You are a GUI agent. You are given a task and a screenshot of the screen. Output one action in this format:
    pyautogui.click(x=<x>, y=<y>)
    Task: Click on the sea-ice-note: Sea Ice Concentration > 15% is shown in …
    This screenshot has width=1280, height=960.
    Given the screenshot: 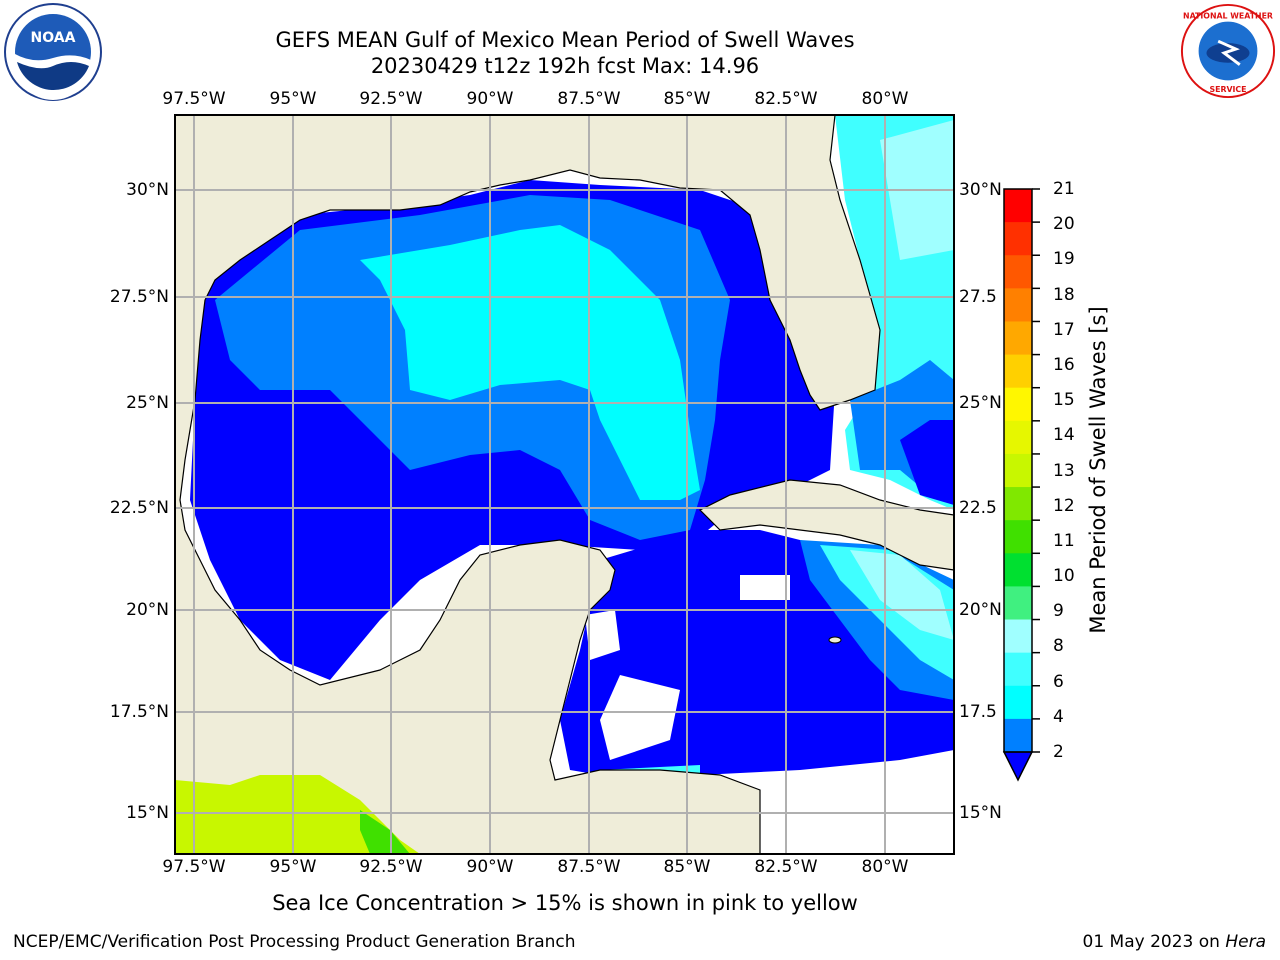 What is the action you would take?
    pyautogui.click(x=565, y=903)
    